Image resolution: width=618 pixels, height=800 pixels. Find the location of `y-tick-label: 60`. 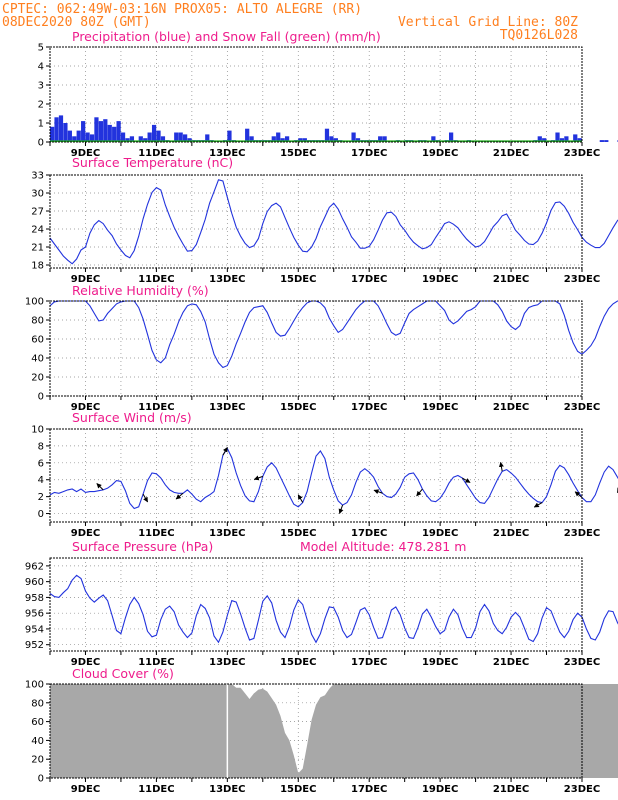

y-tick-label: 60 is located at coordinates (37, 722).